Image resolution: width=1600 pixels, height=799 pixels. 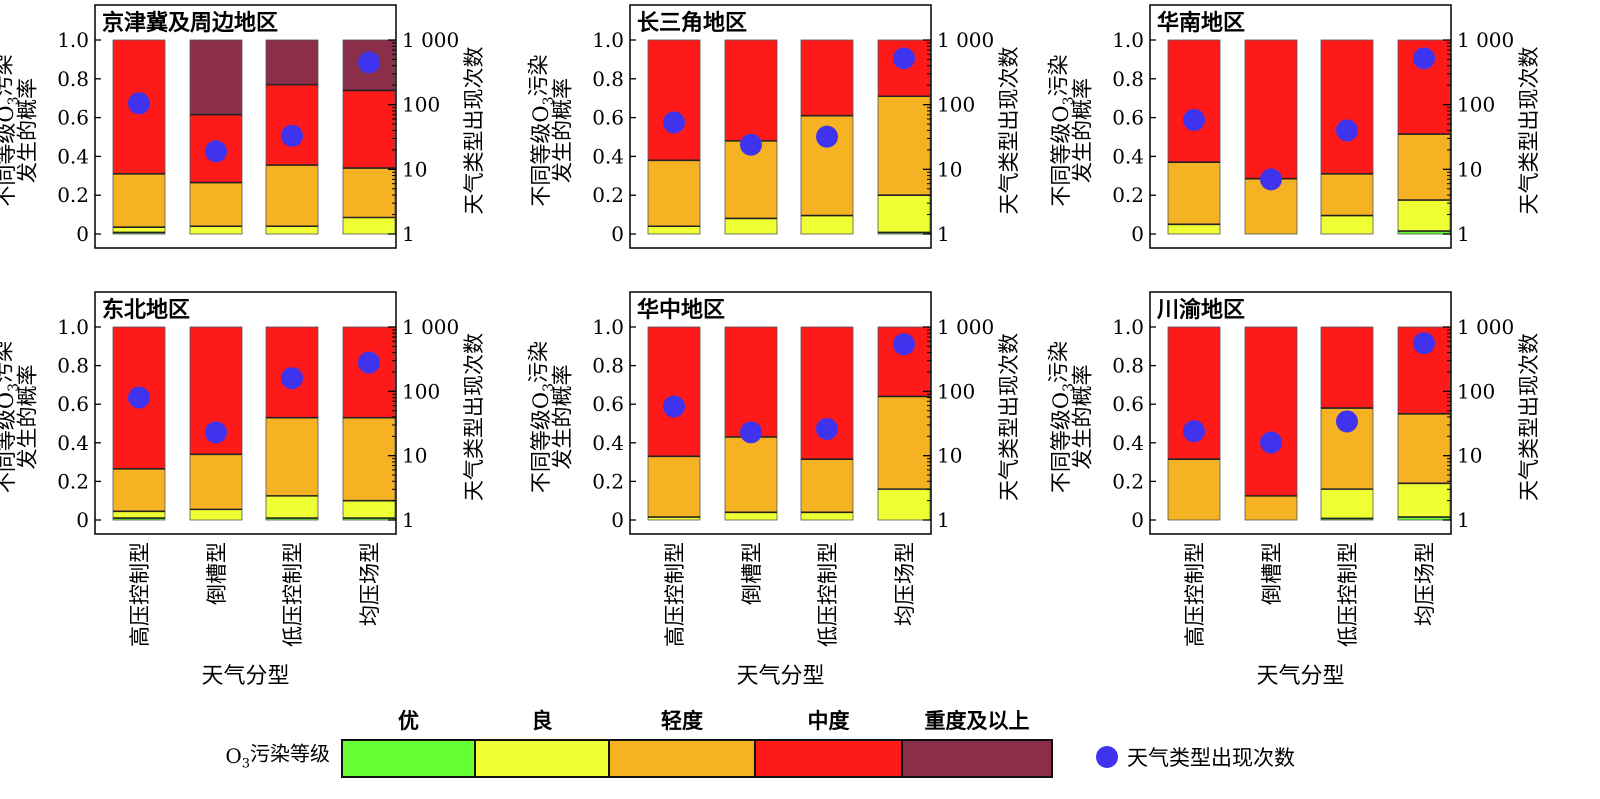 What do you see at coordinates (370, 584) in the screenshot?
I see `category-label: 均压场型` at bounding box center [370, 584].